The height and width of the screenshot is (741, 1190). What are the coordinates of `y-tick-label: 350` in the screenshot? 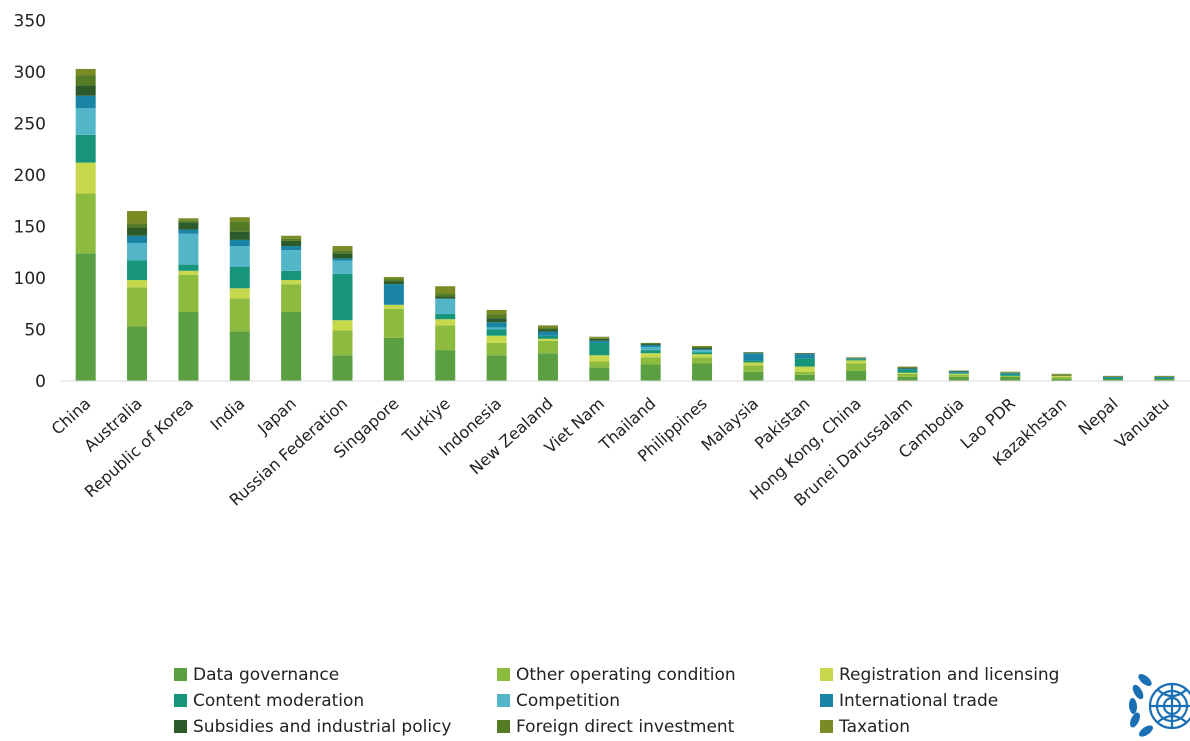 It's located at (30, 22).